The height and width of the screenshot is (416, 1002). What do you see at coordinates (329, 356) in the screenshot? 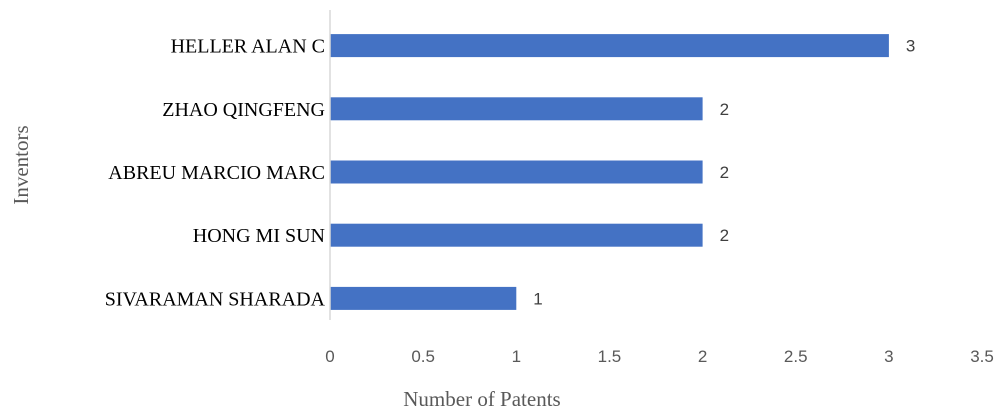
I see `x-tick-label-1: 0` at bounding box center [329, 356].